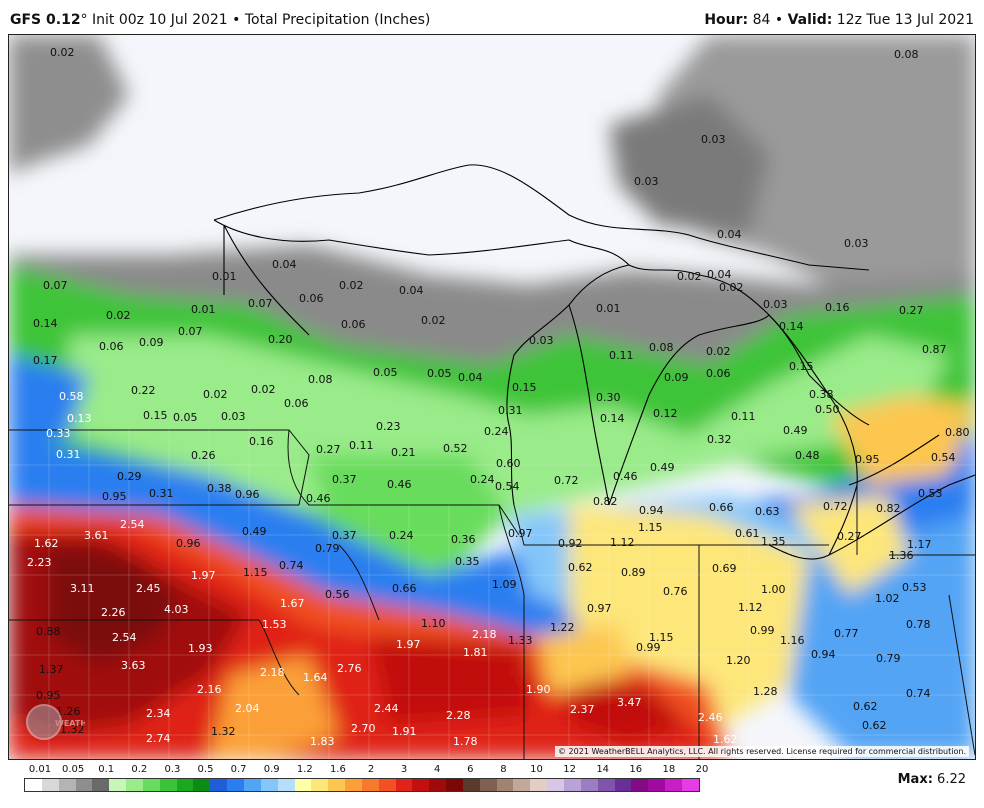 This screenshot has width=984, height=808. What do you see at coordinates (46, 543) in the screenshot?
I see `precip-value-label: 1.62` at bounding box center [46, 543].